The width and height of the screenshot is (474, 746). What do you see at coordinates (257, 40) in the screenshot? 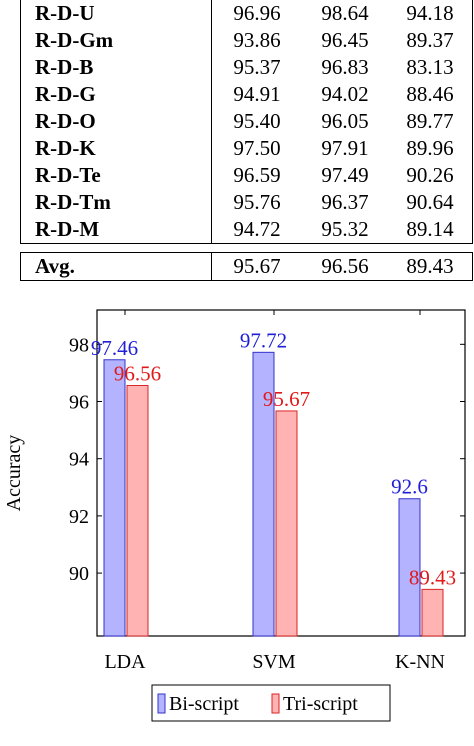
I see `accuracy-cell: 93.86` at bounding box center [257, 40].